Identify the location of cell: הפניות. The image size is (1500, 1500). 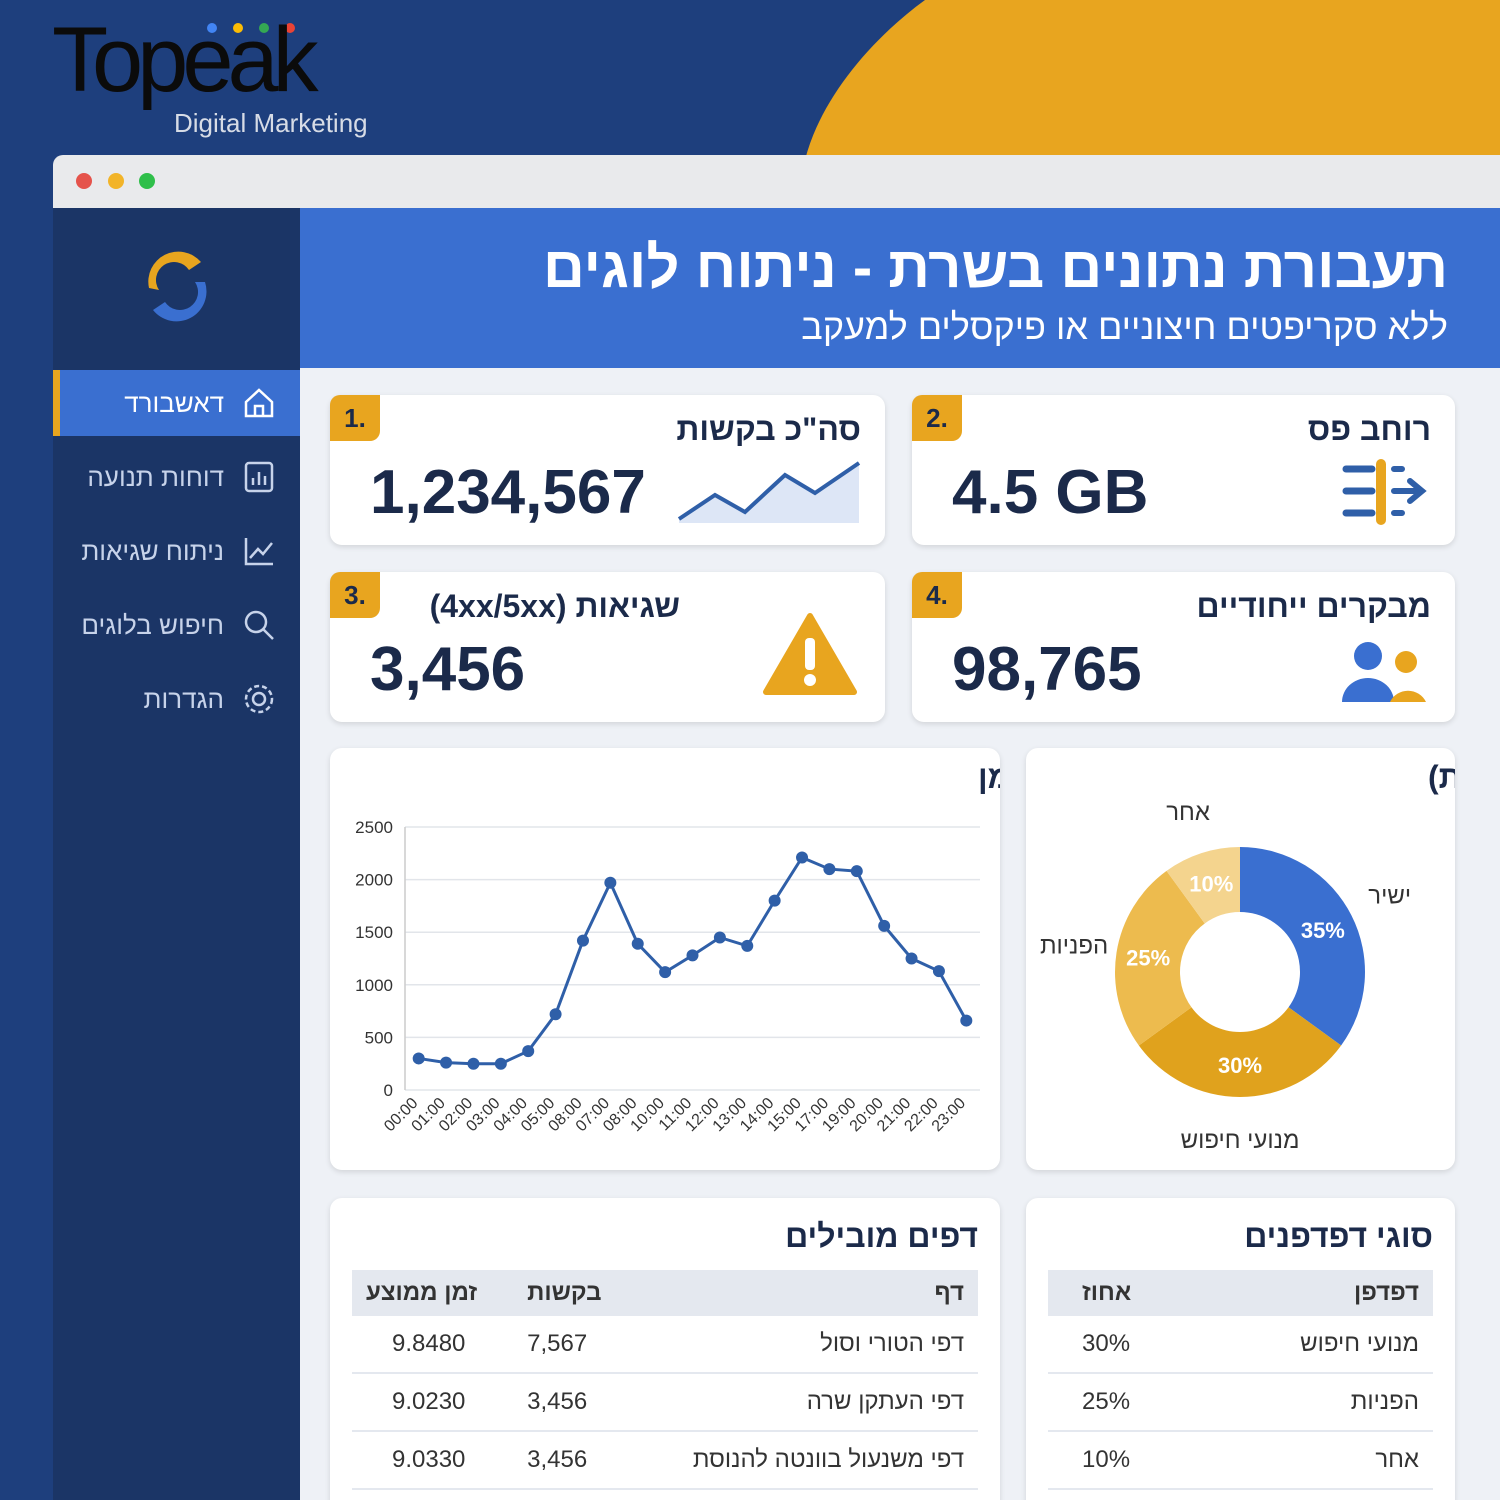
(1317, 1402).